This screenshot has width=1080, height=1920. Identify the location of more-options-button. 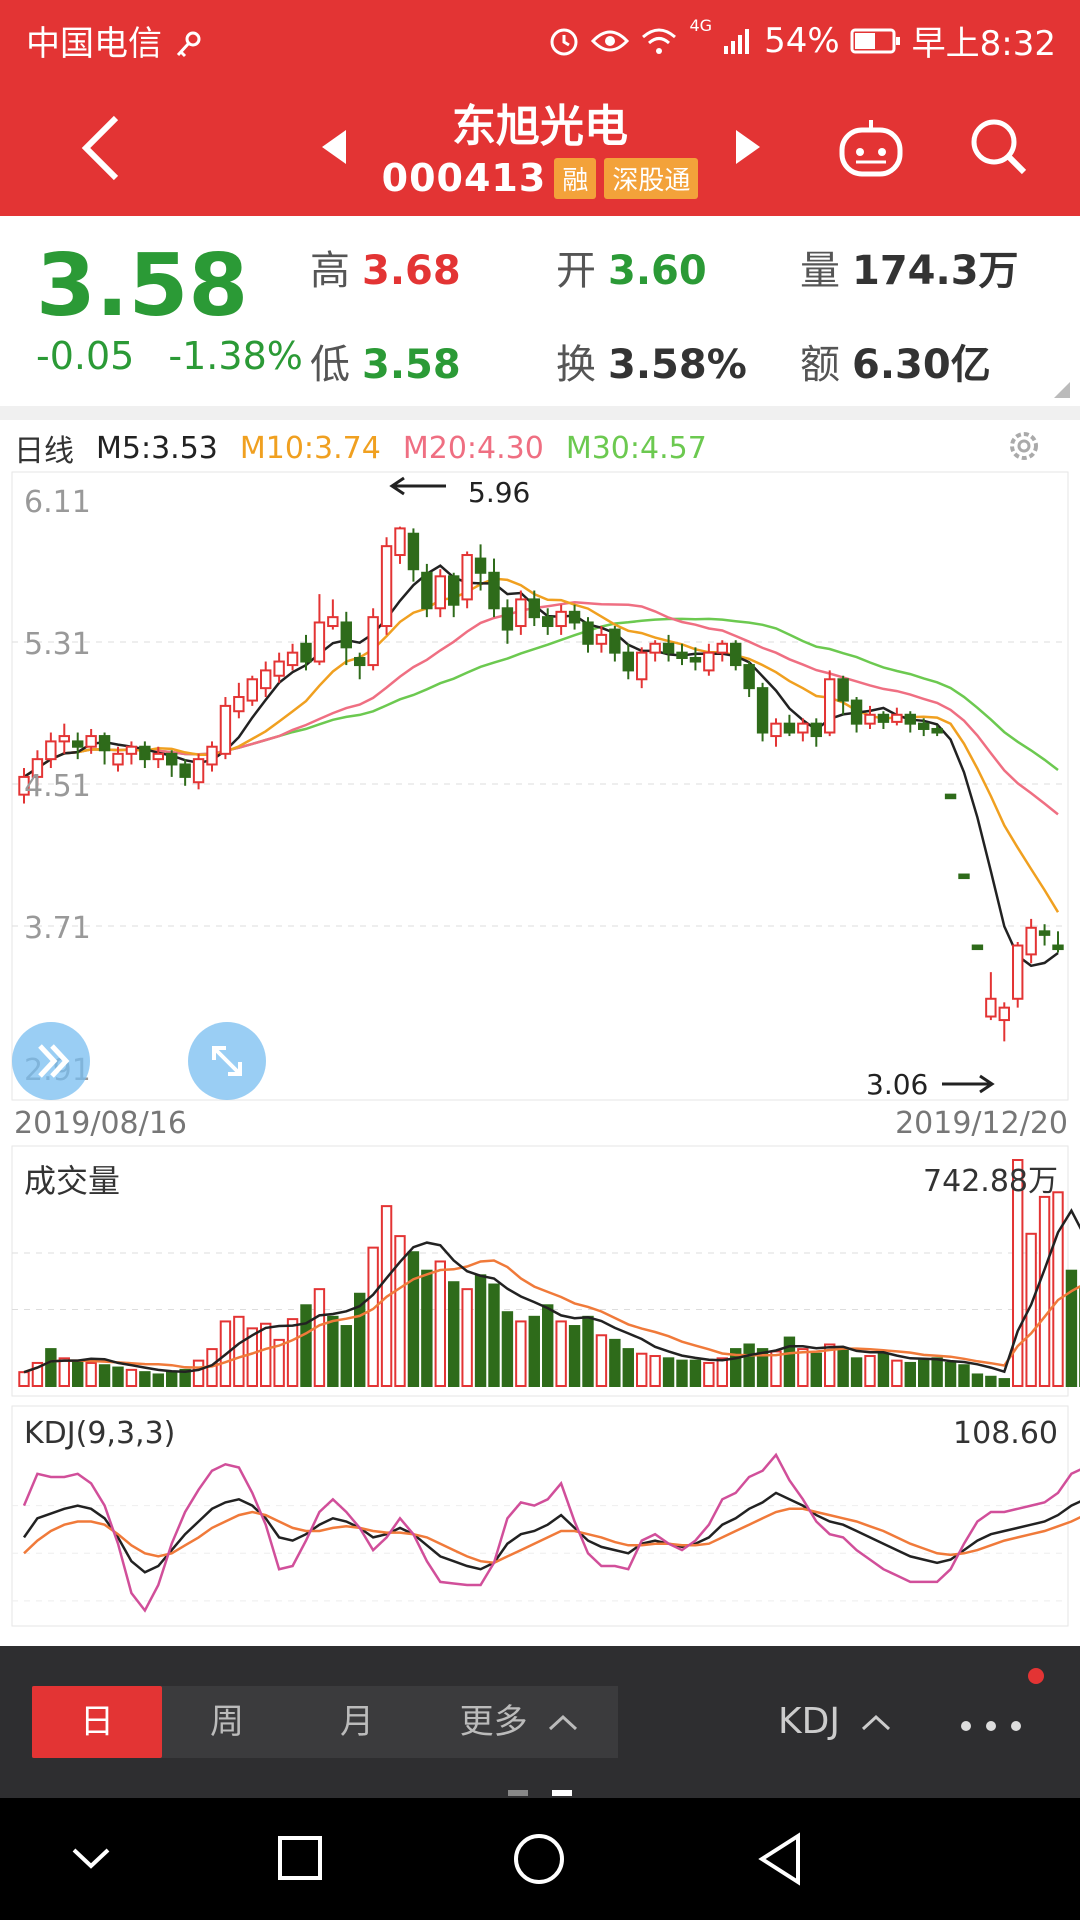
(993, 1722).